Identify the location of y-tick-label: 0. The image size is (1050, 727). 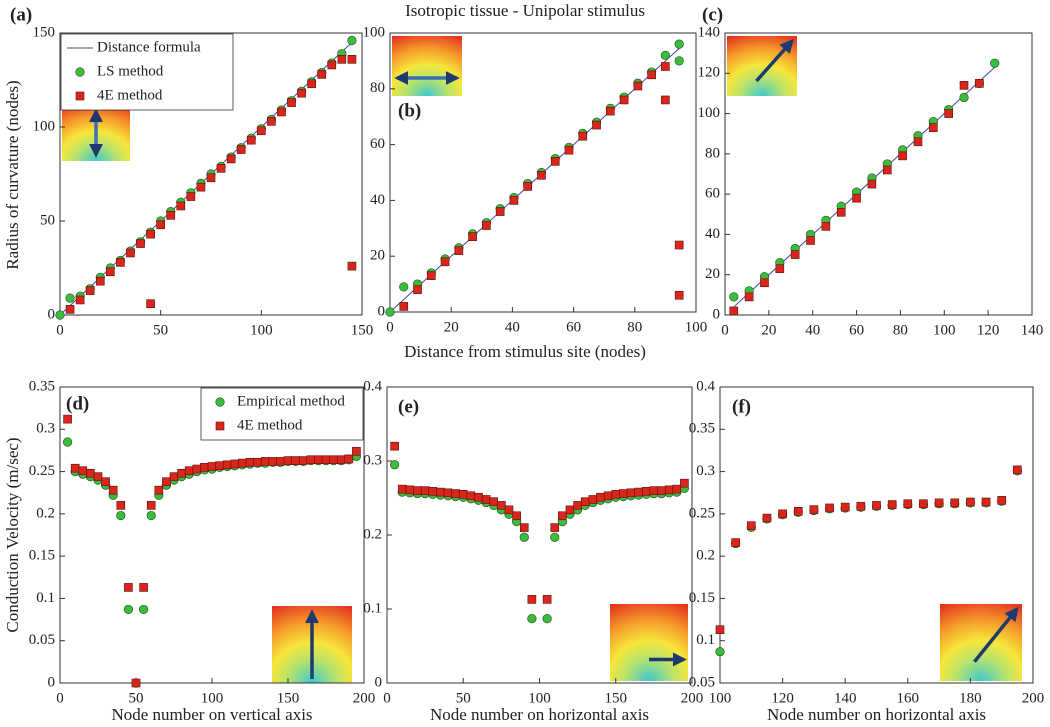
(52, 682).